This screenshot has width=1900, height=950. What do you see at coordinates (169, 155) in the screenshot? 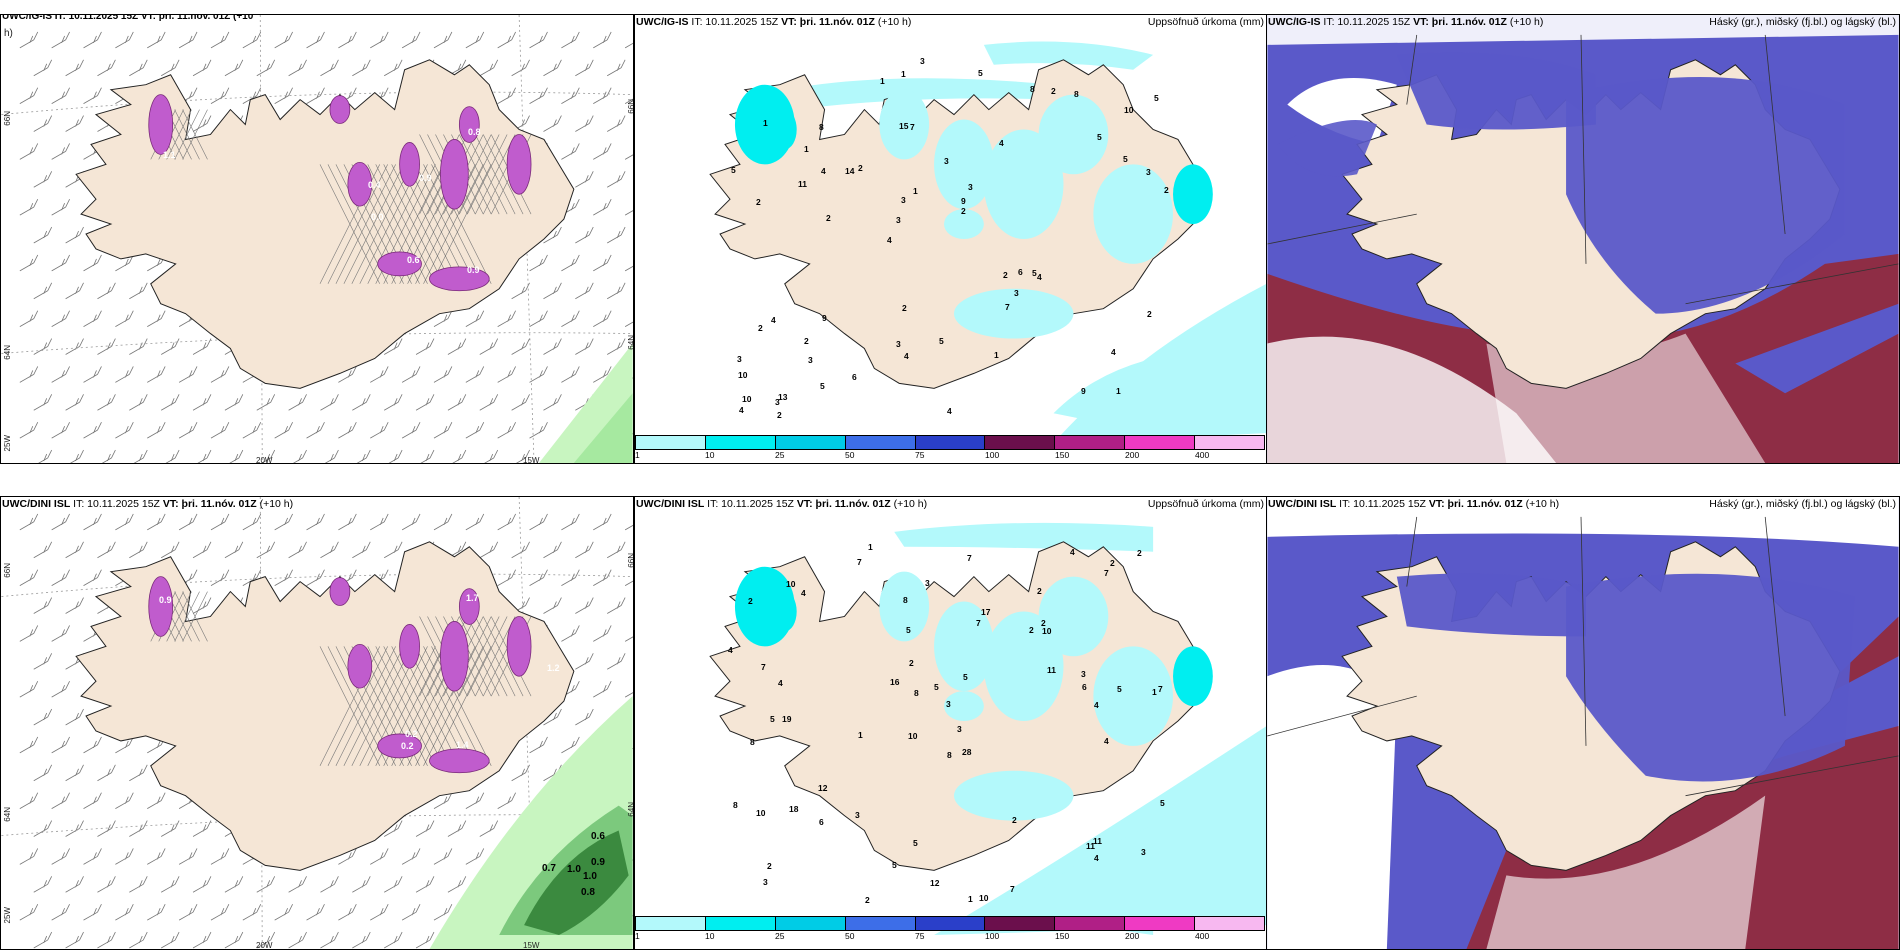
I see `snow-value: 1.1` at bounding box center [169, 155].